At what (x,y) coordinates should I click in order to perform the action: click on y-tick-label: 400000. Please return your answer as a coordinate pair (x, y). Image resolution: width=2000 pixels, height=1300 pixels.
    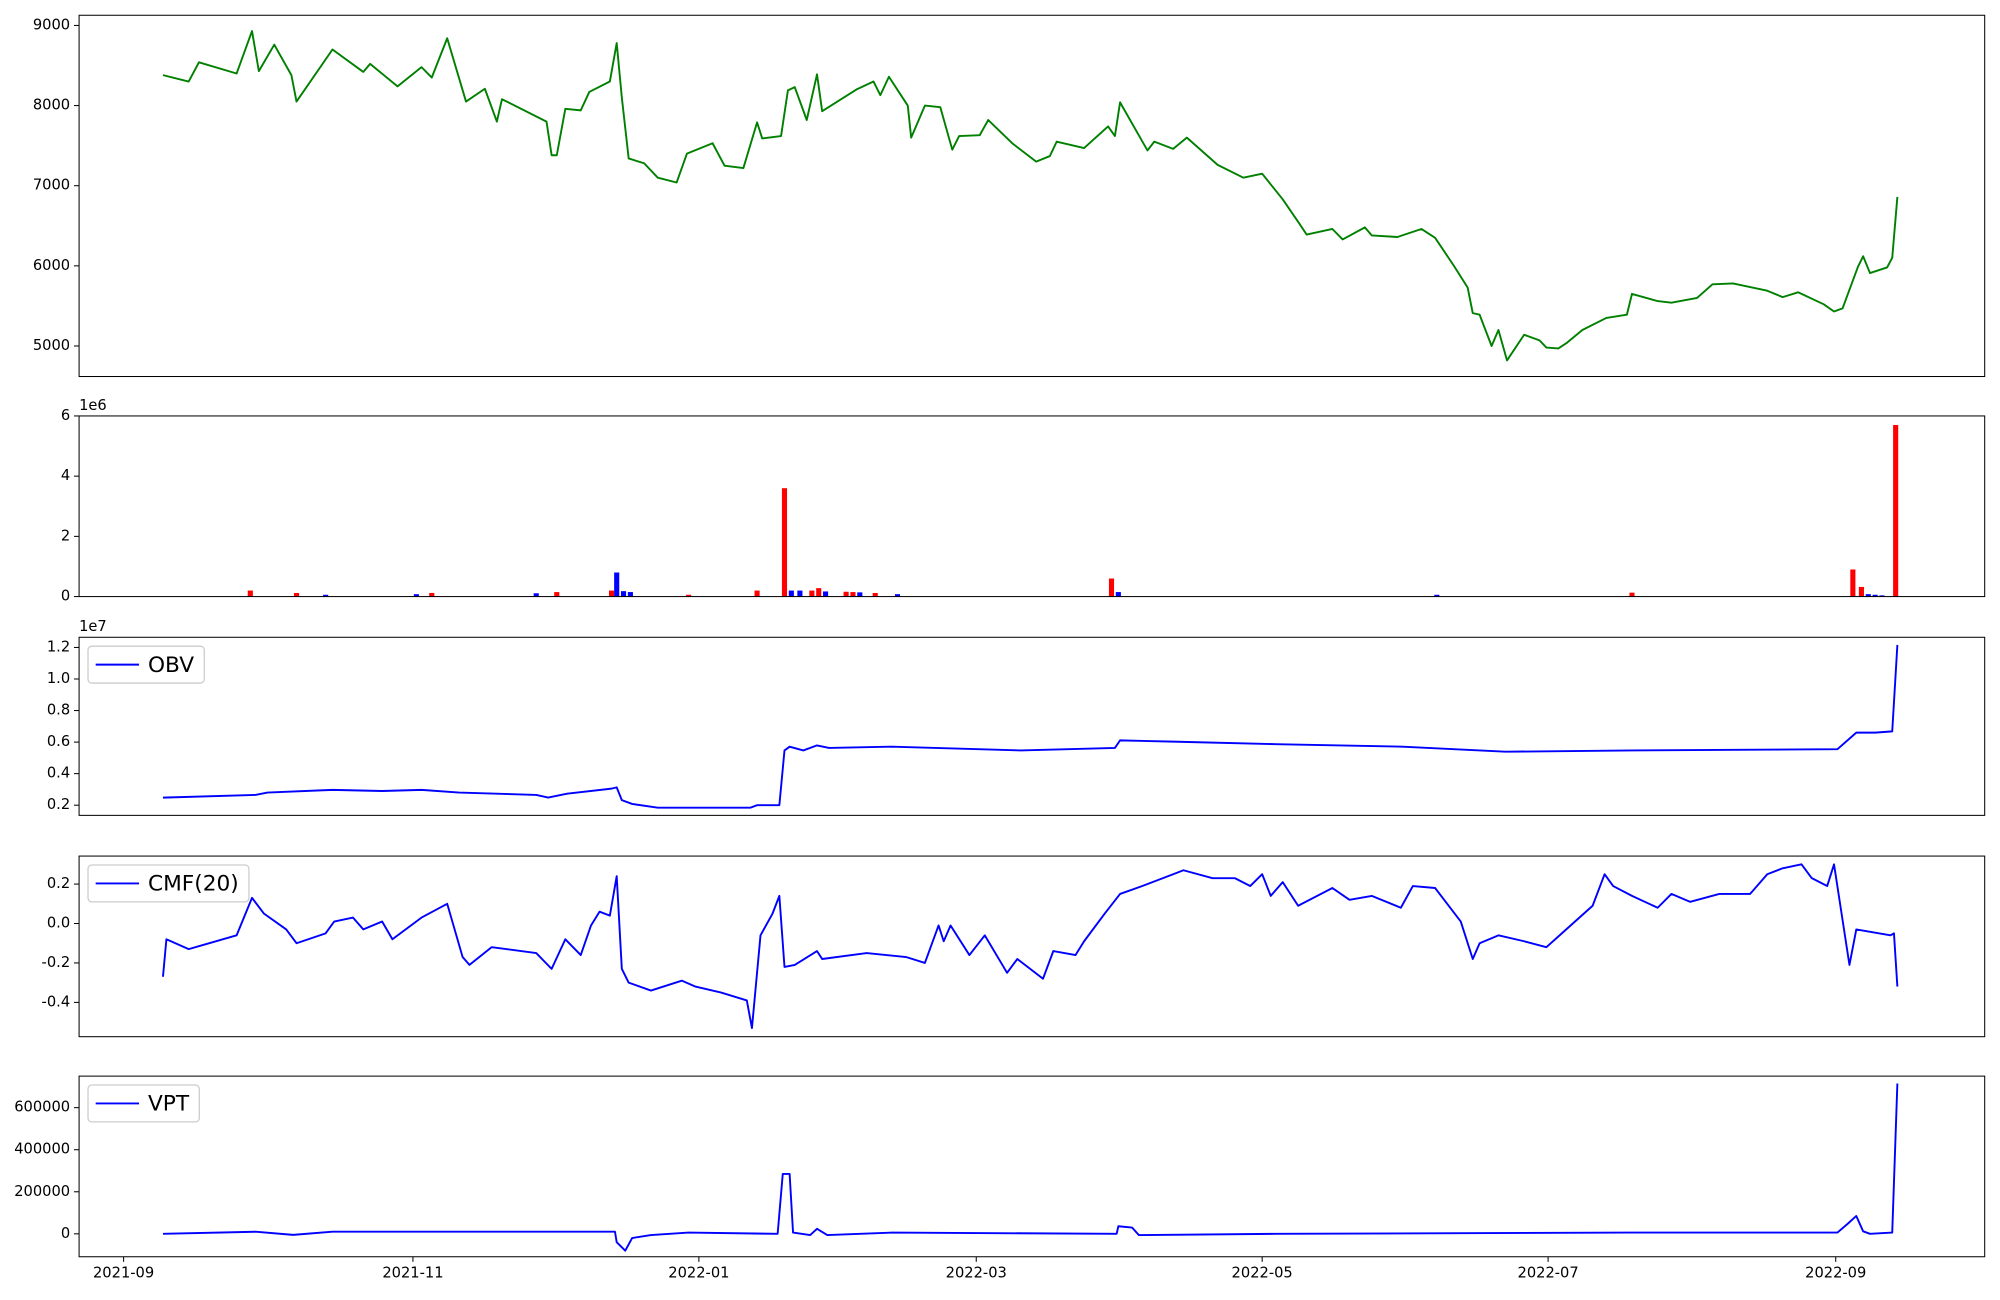
    Looking at the image, I should click on (42, 1149).